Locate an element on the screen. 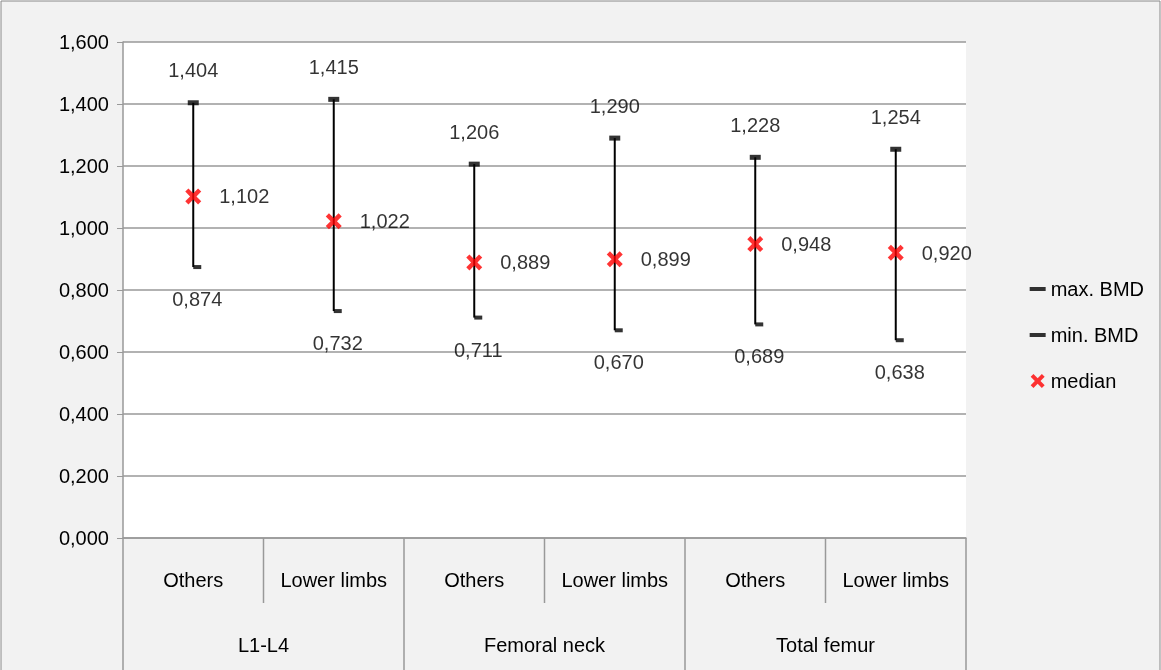 This screenshot has height=670, width=1161. data-label: 1,290 is located at coordinates (614, 105).